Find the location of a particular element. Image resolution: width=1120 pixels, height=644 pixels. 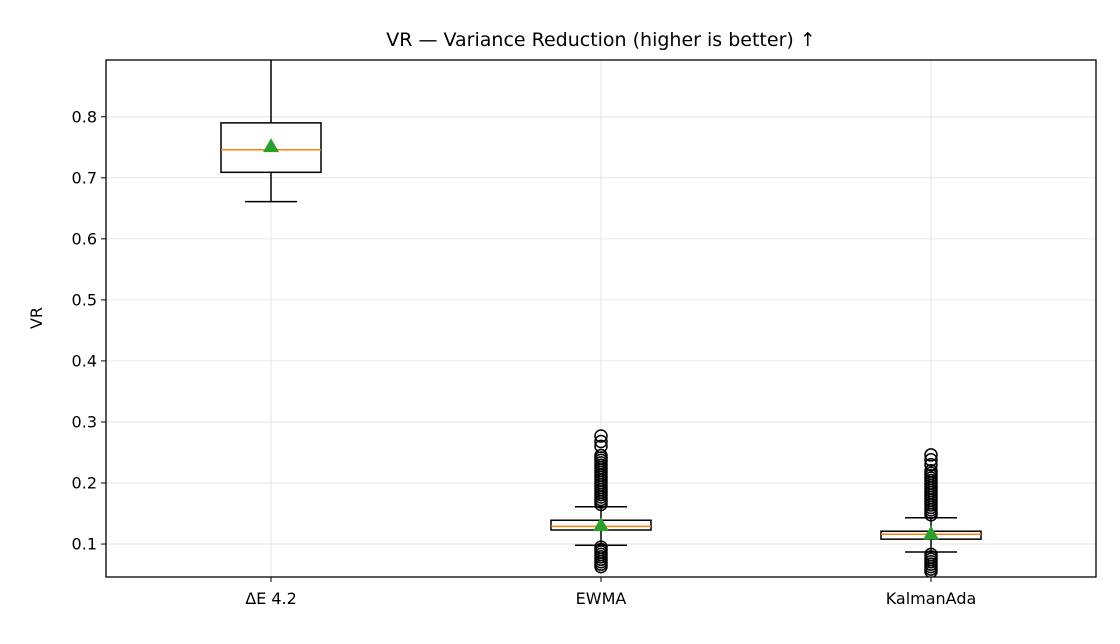

y-tick-label: 0.4 is located at coordinates (84, 360).